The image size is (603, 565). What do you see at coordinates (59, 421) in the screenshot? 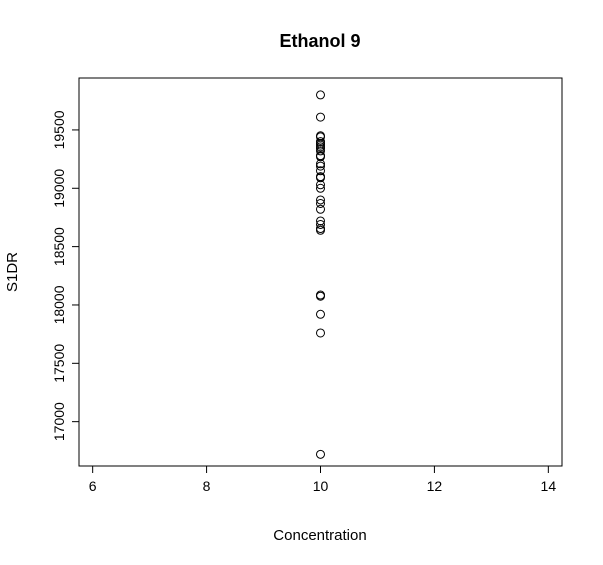
I see `y-tick-label: 17000` at bounding box center [59, 421].